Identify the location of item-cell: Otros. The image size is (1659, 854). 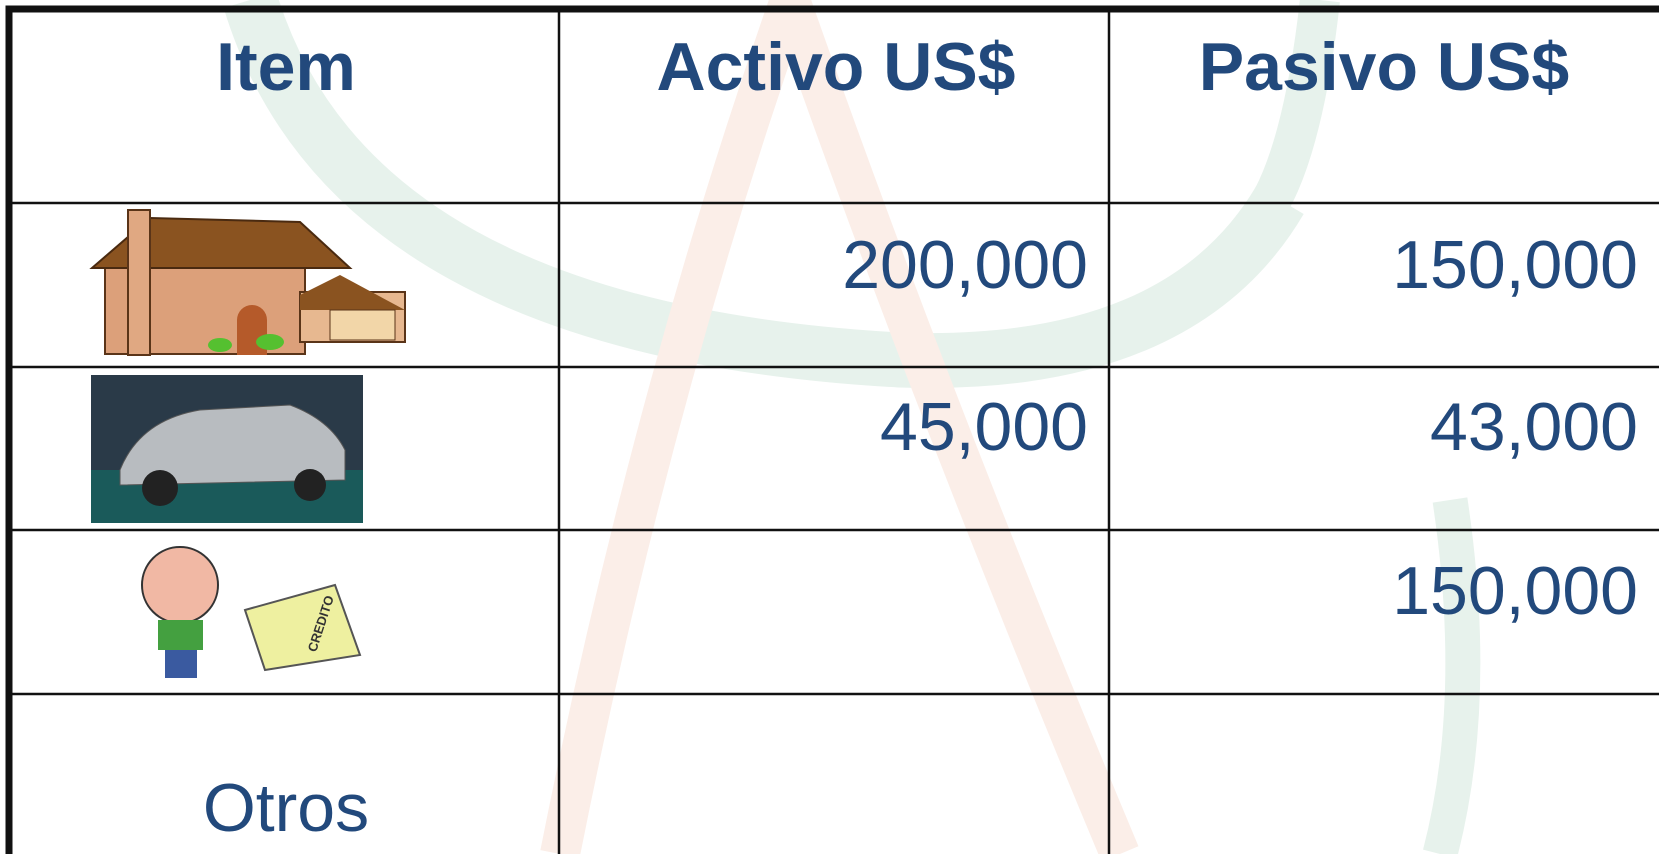
(286, 808).